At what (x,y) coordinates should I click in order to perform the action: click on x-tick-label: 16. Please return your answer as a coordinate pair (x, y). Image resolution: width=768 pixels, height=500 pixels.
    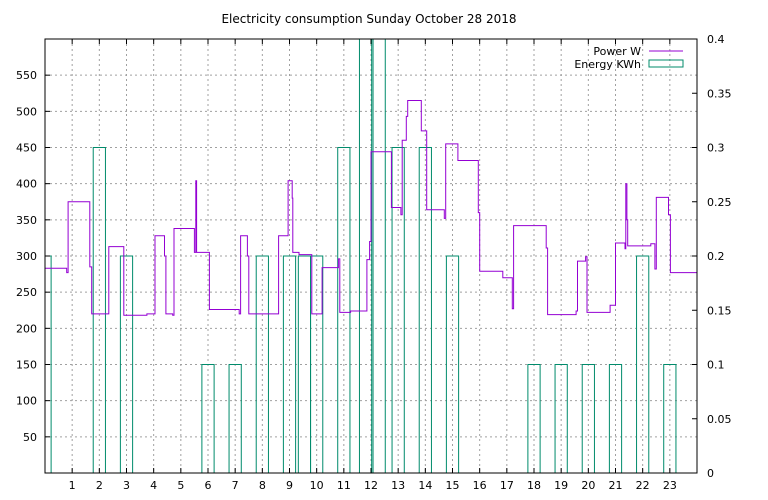
    Looking at the image, I should click on (480, 485).